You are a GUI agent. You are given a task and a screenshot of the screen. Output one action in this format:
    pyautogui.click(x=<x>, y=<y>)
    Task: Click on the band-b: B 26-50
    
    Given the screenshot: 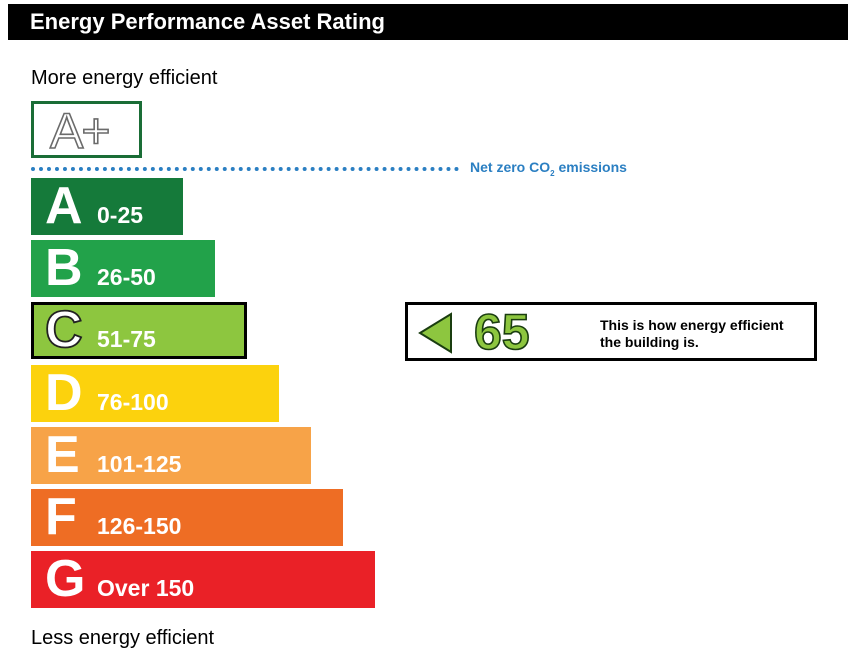 What is the action you would take?
    pyautogui.click(x=123, y=268)
    